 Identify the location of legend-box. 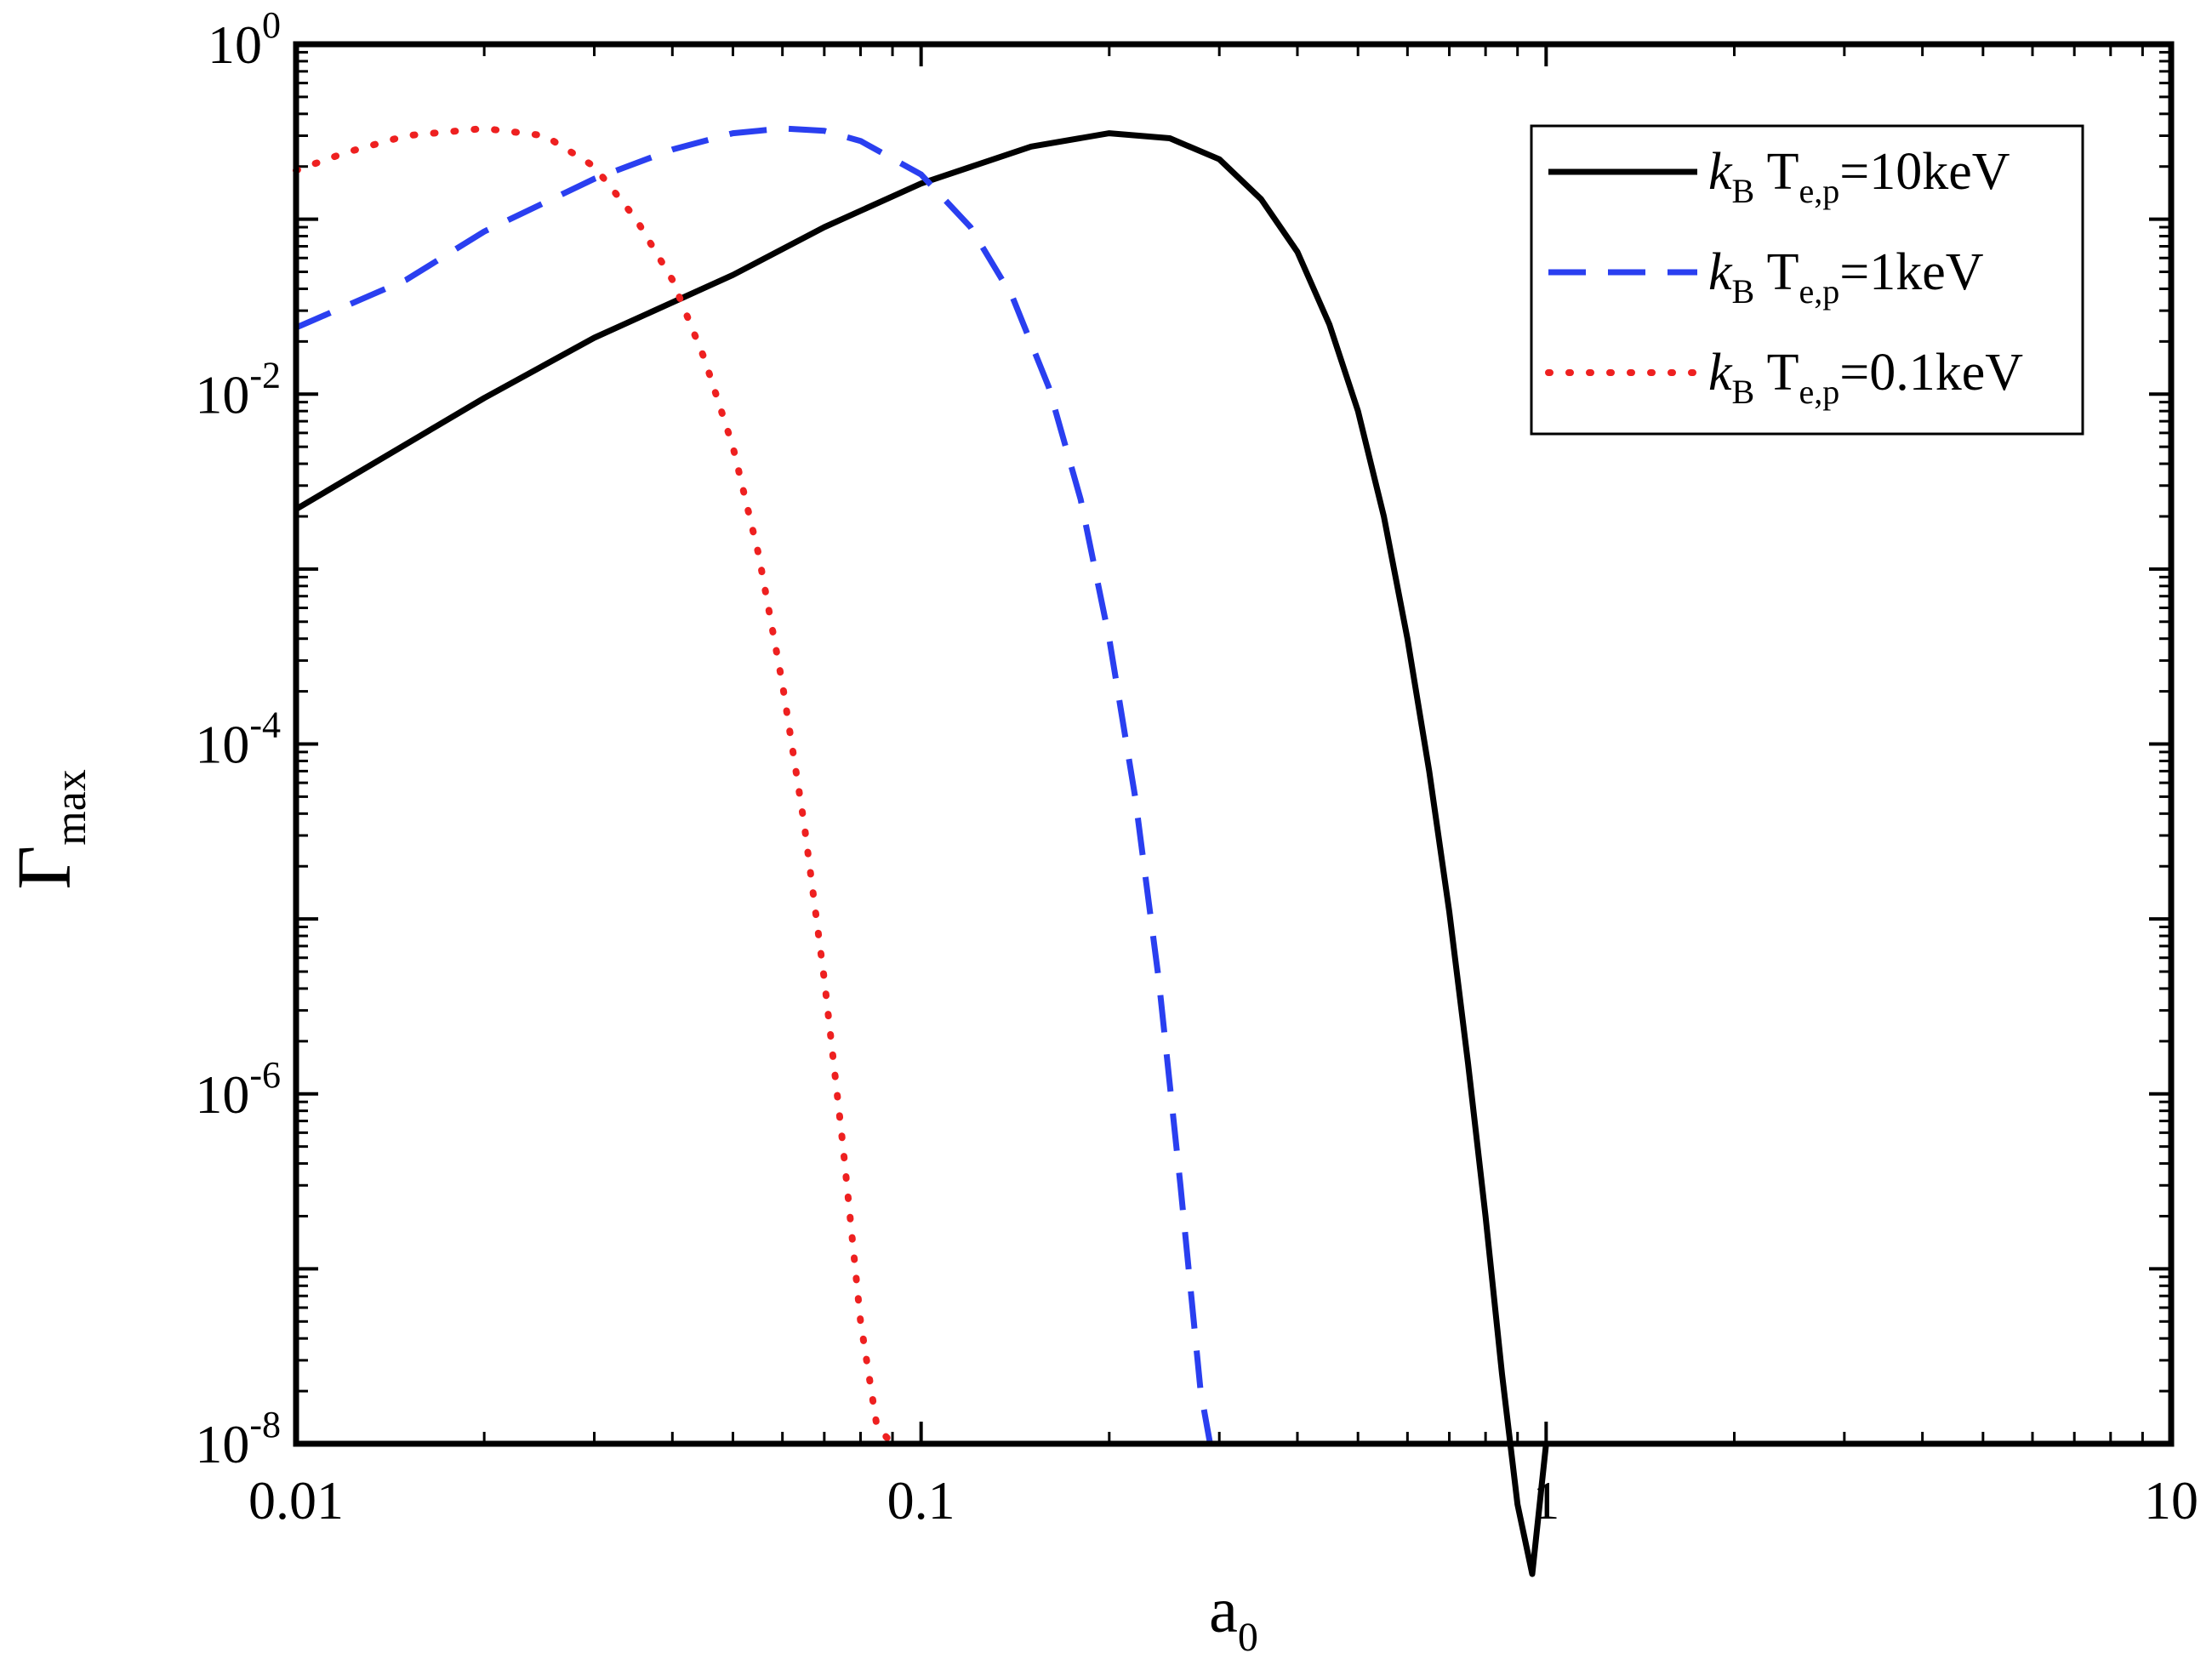
(1807, 280).